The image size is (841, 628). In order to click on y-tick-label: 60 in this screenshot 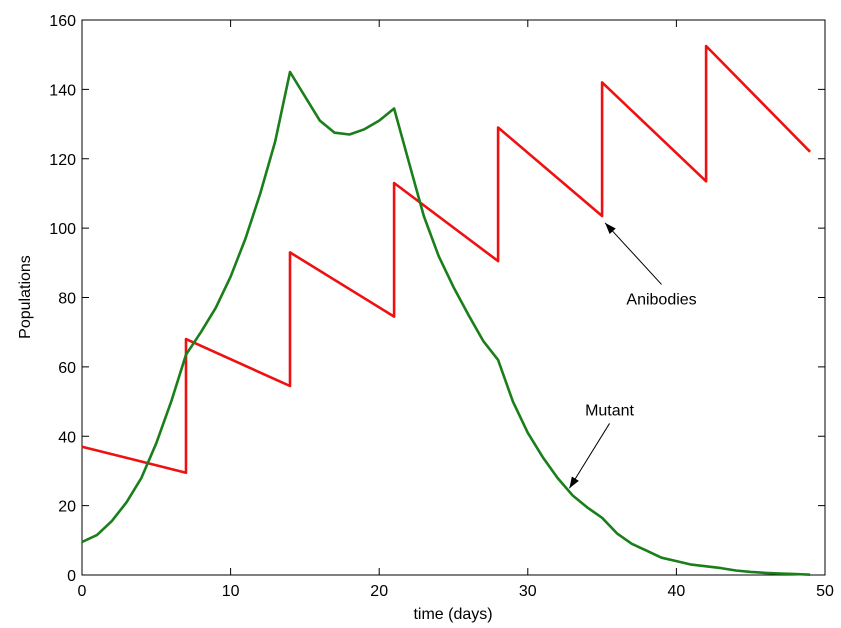, I will do `click(67, 368)`.